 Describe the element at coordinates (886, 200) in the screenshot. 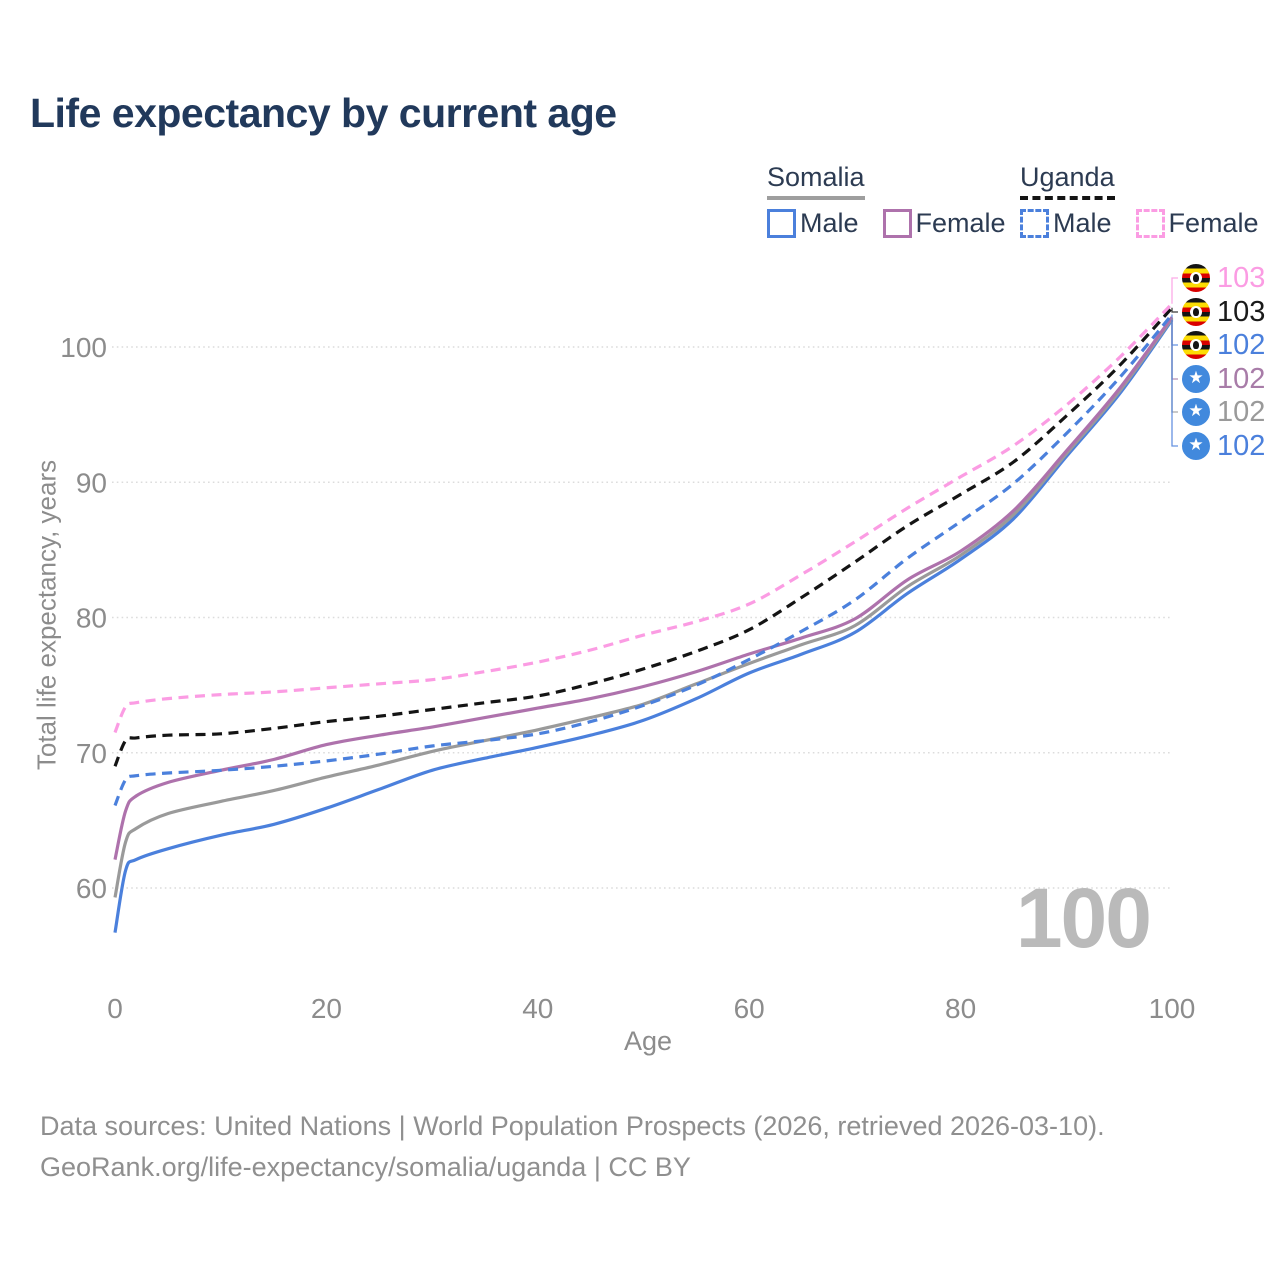

I see `legend-group-somalia: Somalia Male Female` at that location.